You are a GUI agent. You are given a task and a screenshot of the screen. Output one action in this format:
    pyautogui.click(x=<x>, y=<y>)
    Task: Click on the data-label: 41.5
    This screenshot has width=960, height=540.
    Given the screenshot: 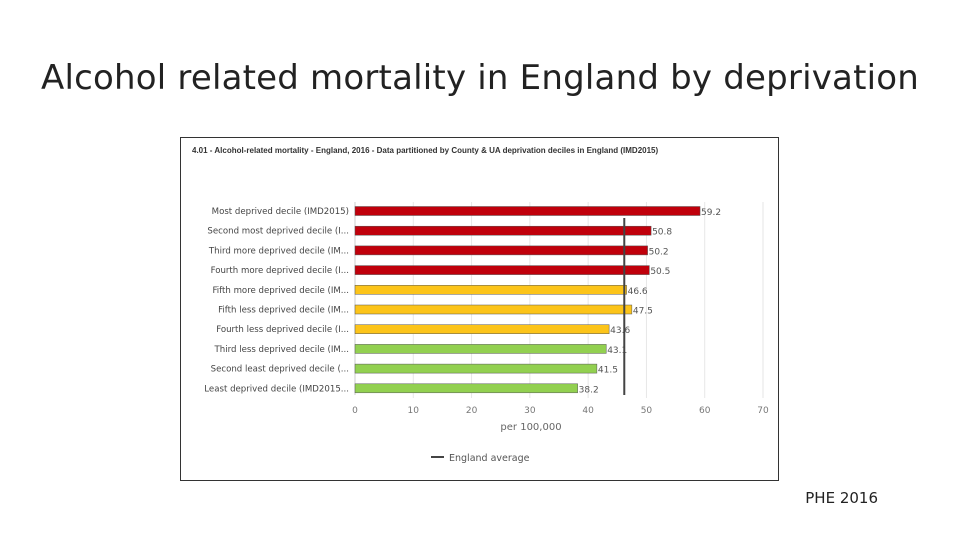 What is the action you would take?
    pyautogui.click(x=608, y=371)
    